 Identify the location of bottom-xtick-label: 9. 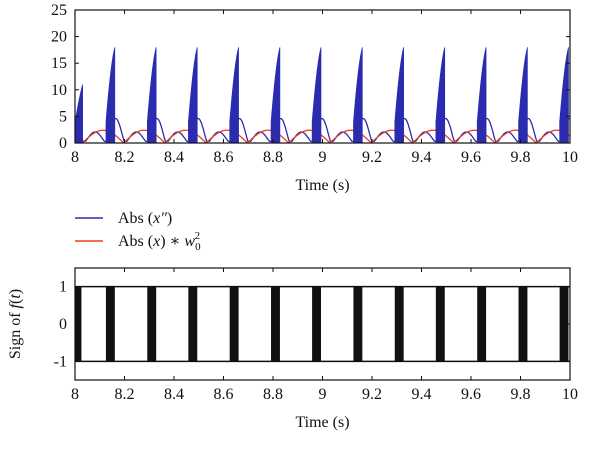
(323, 394).